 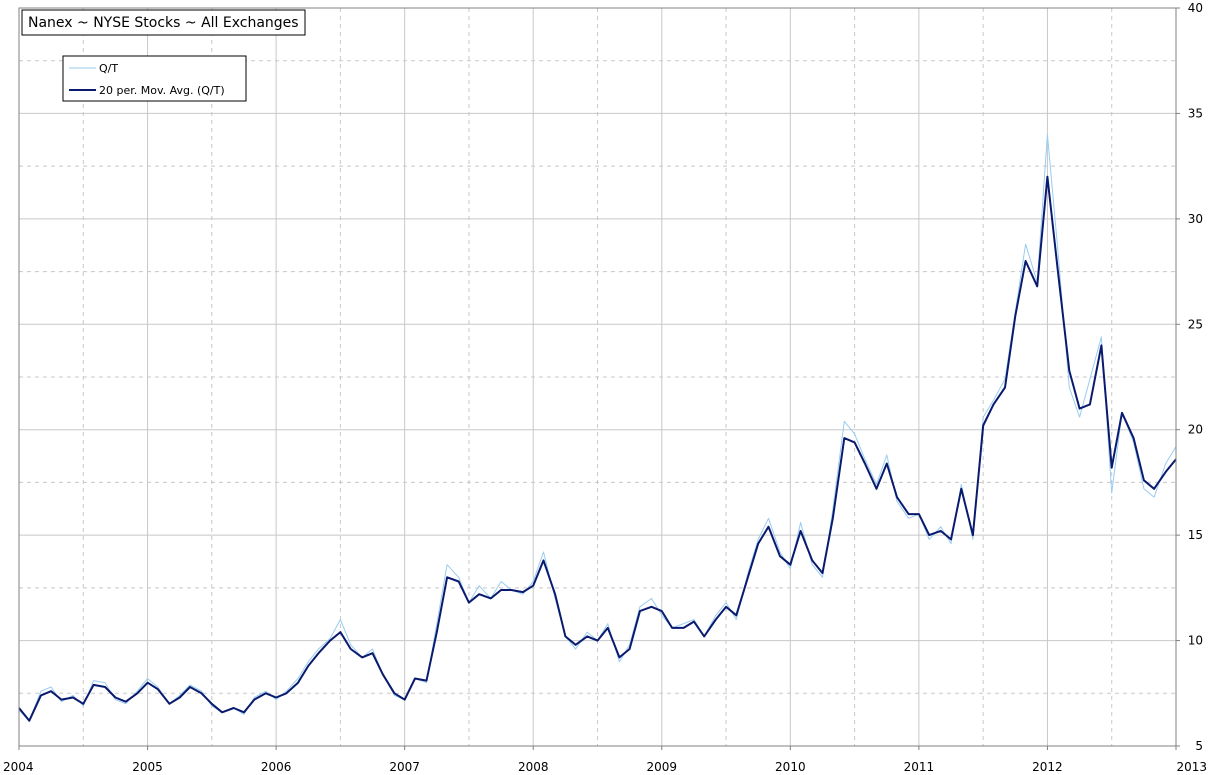 I want to click on y-tick-label: 40, so click(x=1195, y=8).